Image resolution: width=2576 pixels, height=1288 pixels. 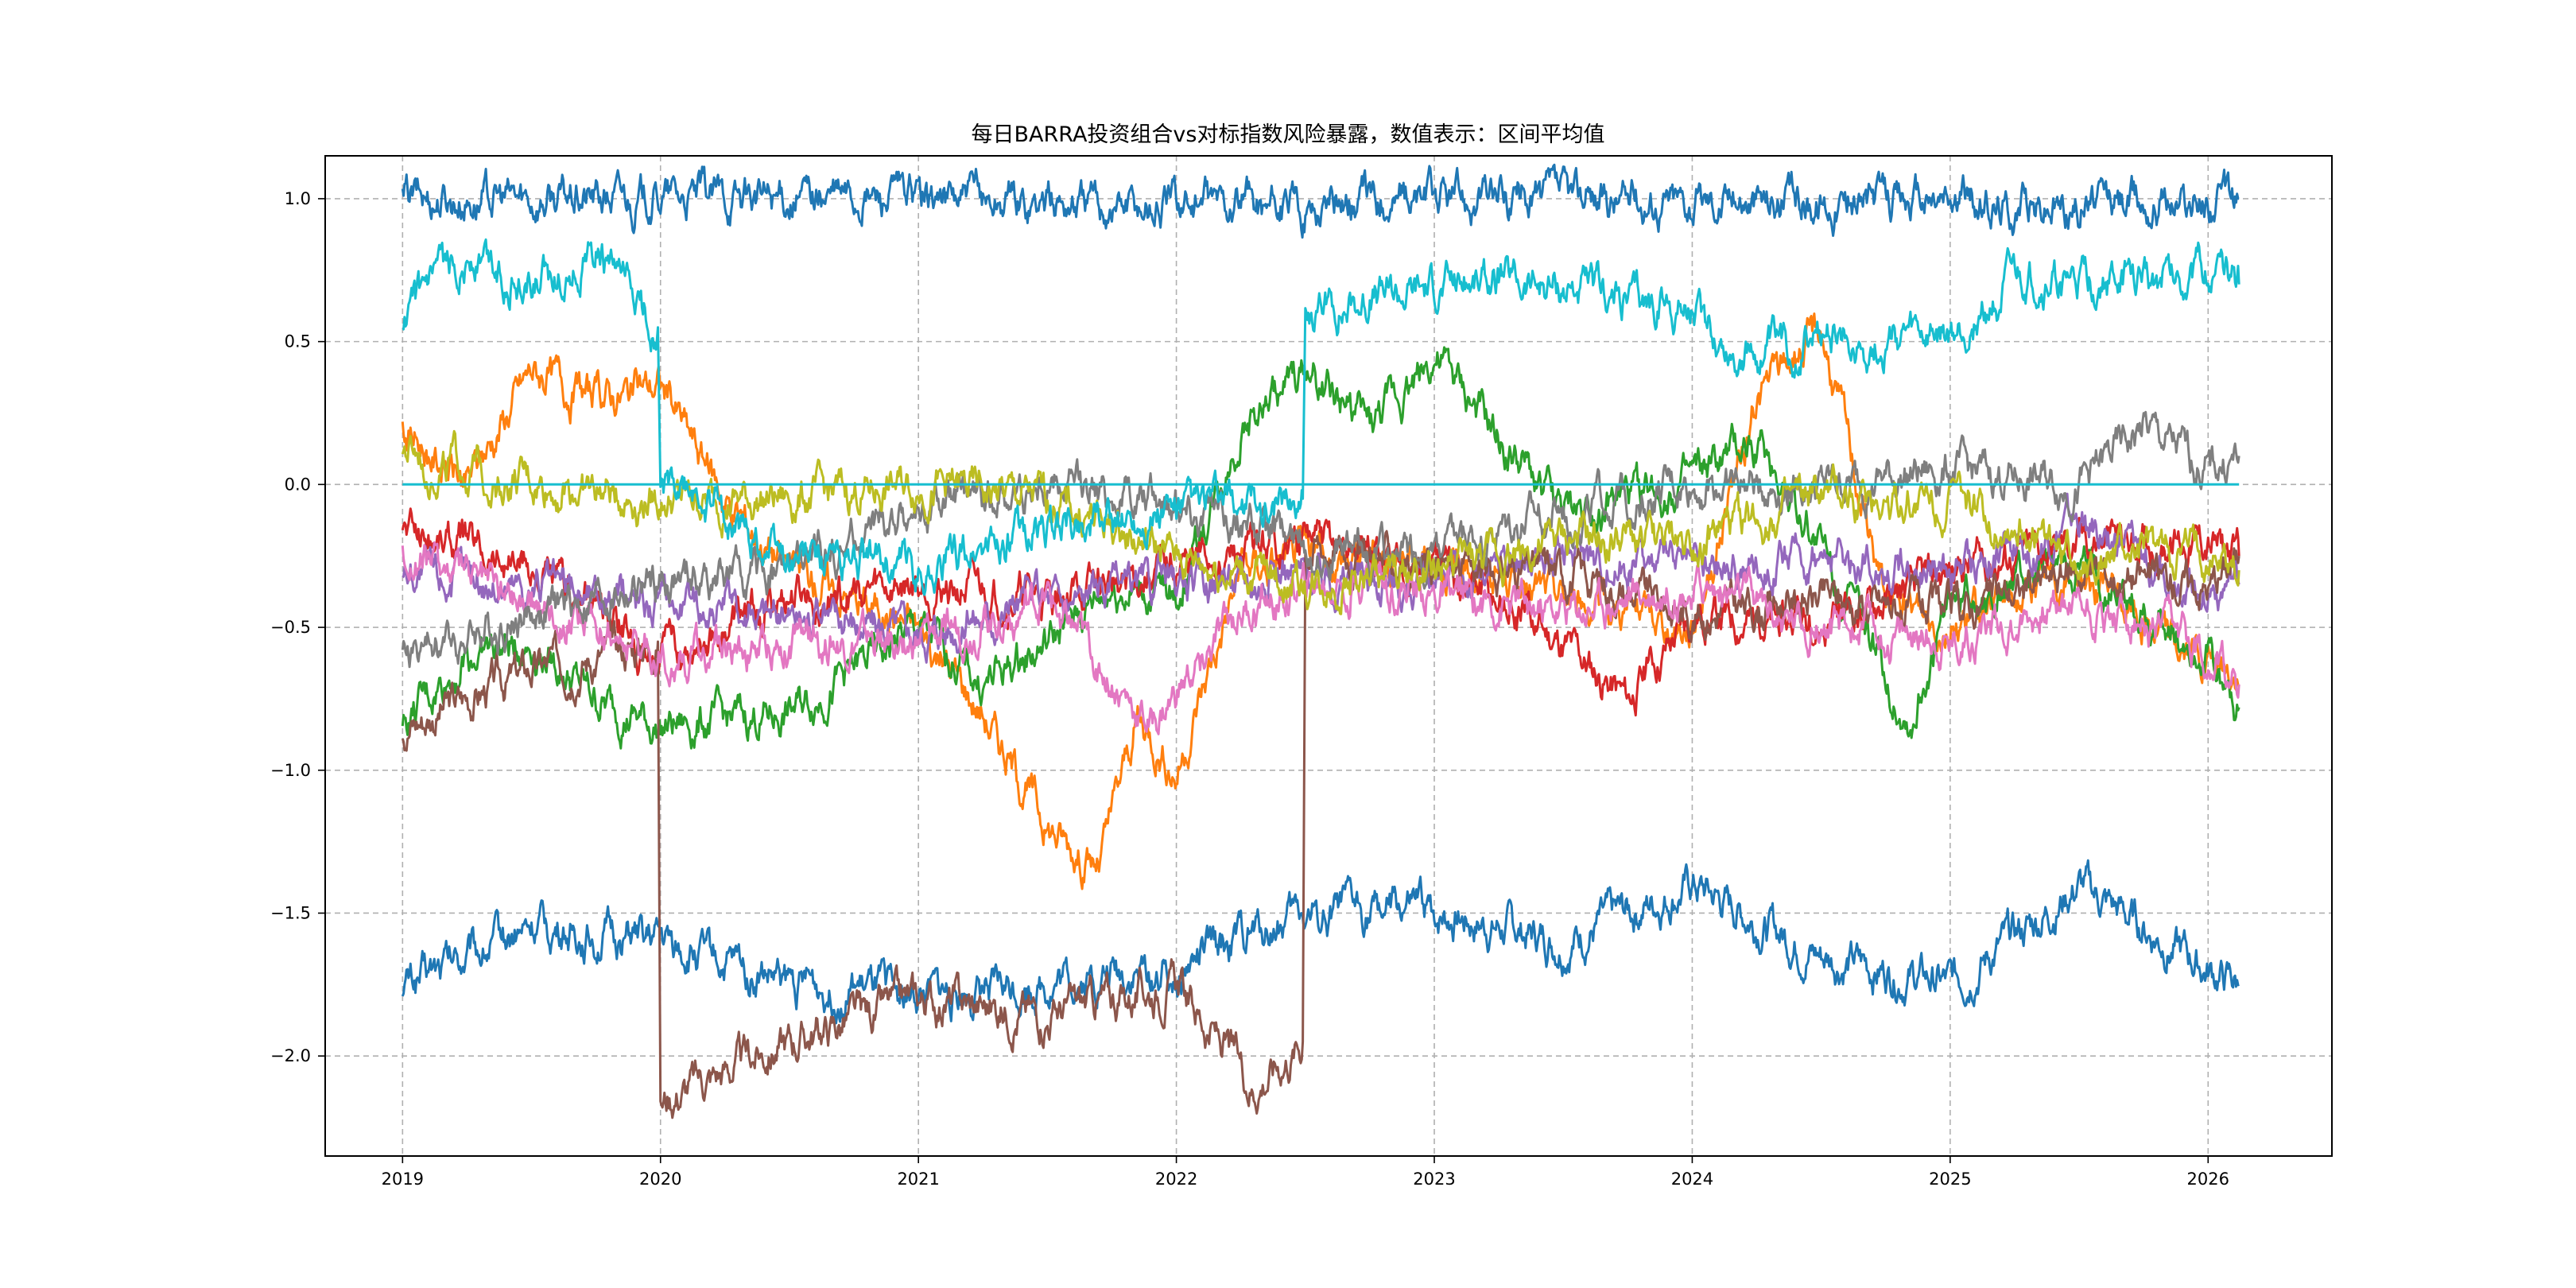 What do you see at coordinates (1289, 135) in the screenshot?
I see `chart-title: 每日BARRA投资组合vs对标指数风险暴露，数值表示：区间平均值` at bounding box center [1289, 135].